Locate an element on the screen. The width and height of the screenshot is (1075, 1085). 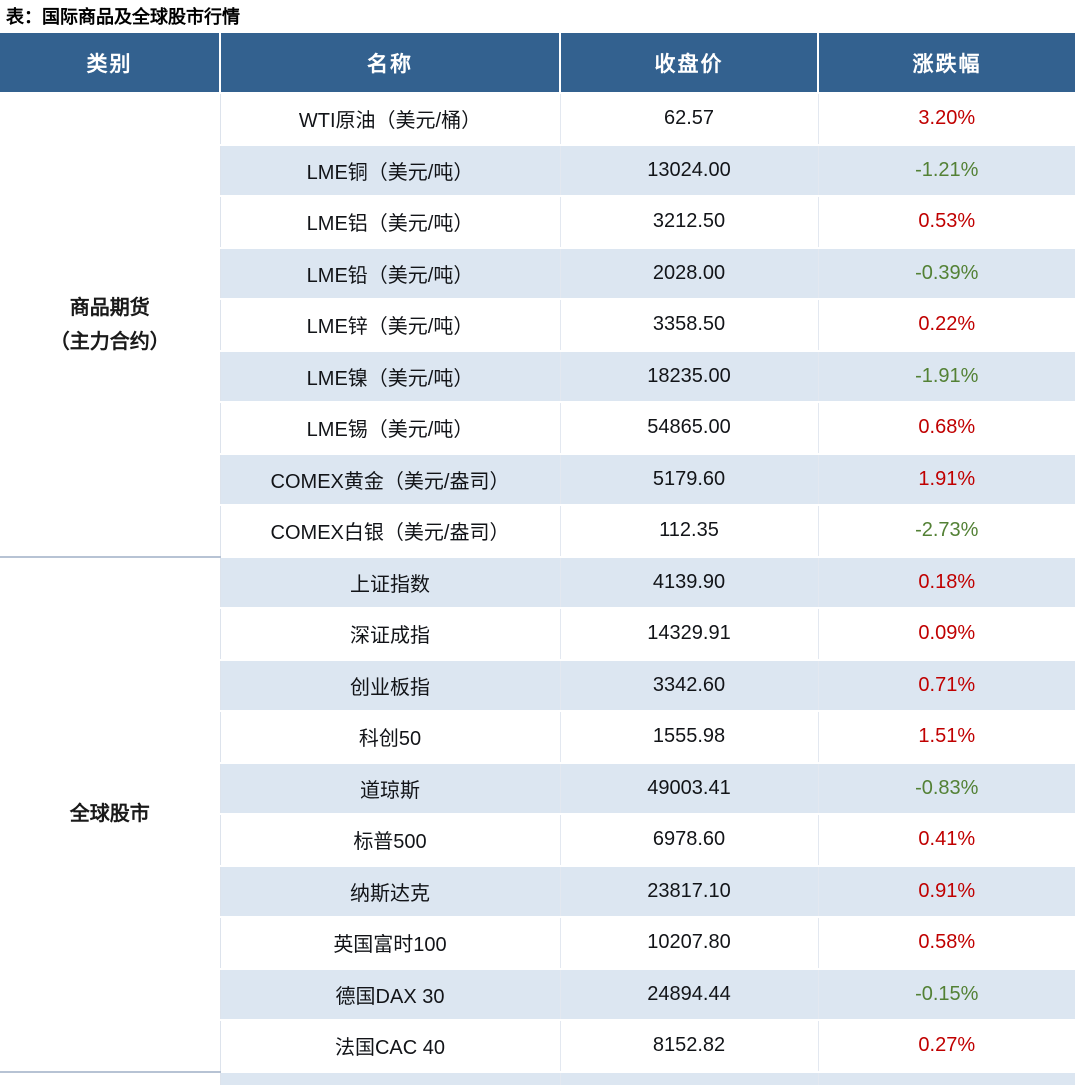
table-row: LME铜（美元/吨） 13024.00 -1.21% is located at coordinates (537, 169).